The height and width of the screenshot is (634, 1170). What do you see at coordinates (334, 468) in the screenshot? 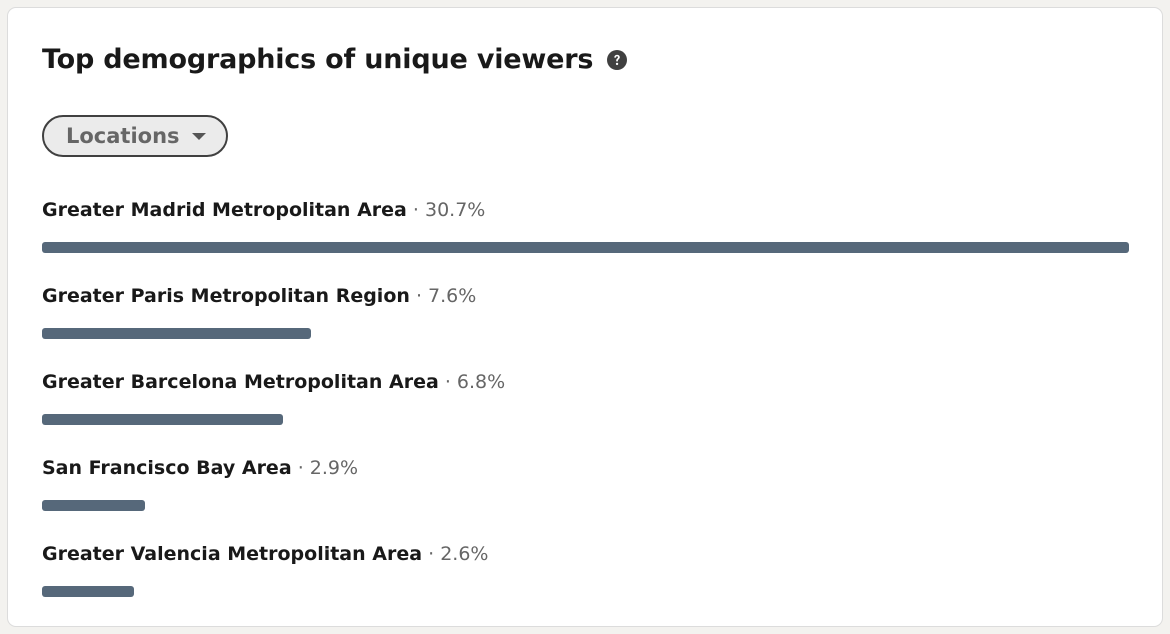
I see `percentage-label: 2.9%` at bounding box center [334, 468].